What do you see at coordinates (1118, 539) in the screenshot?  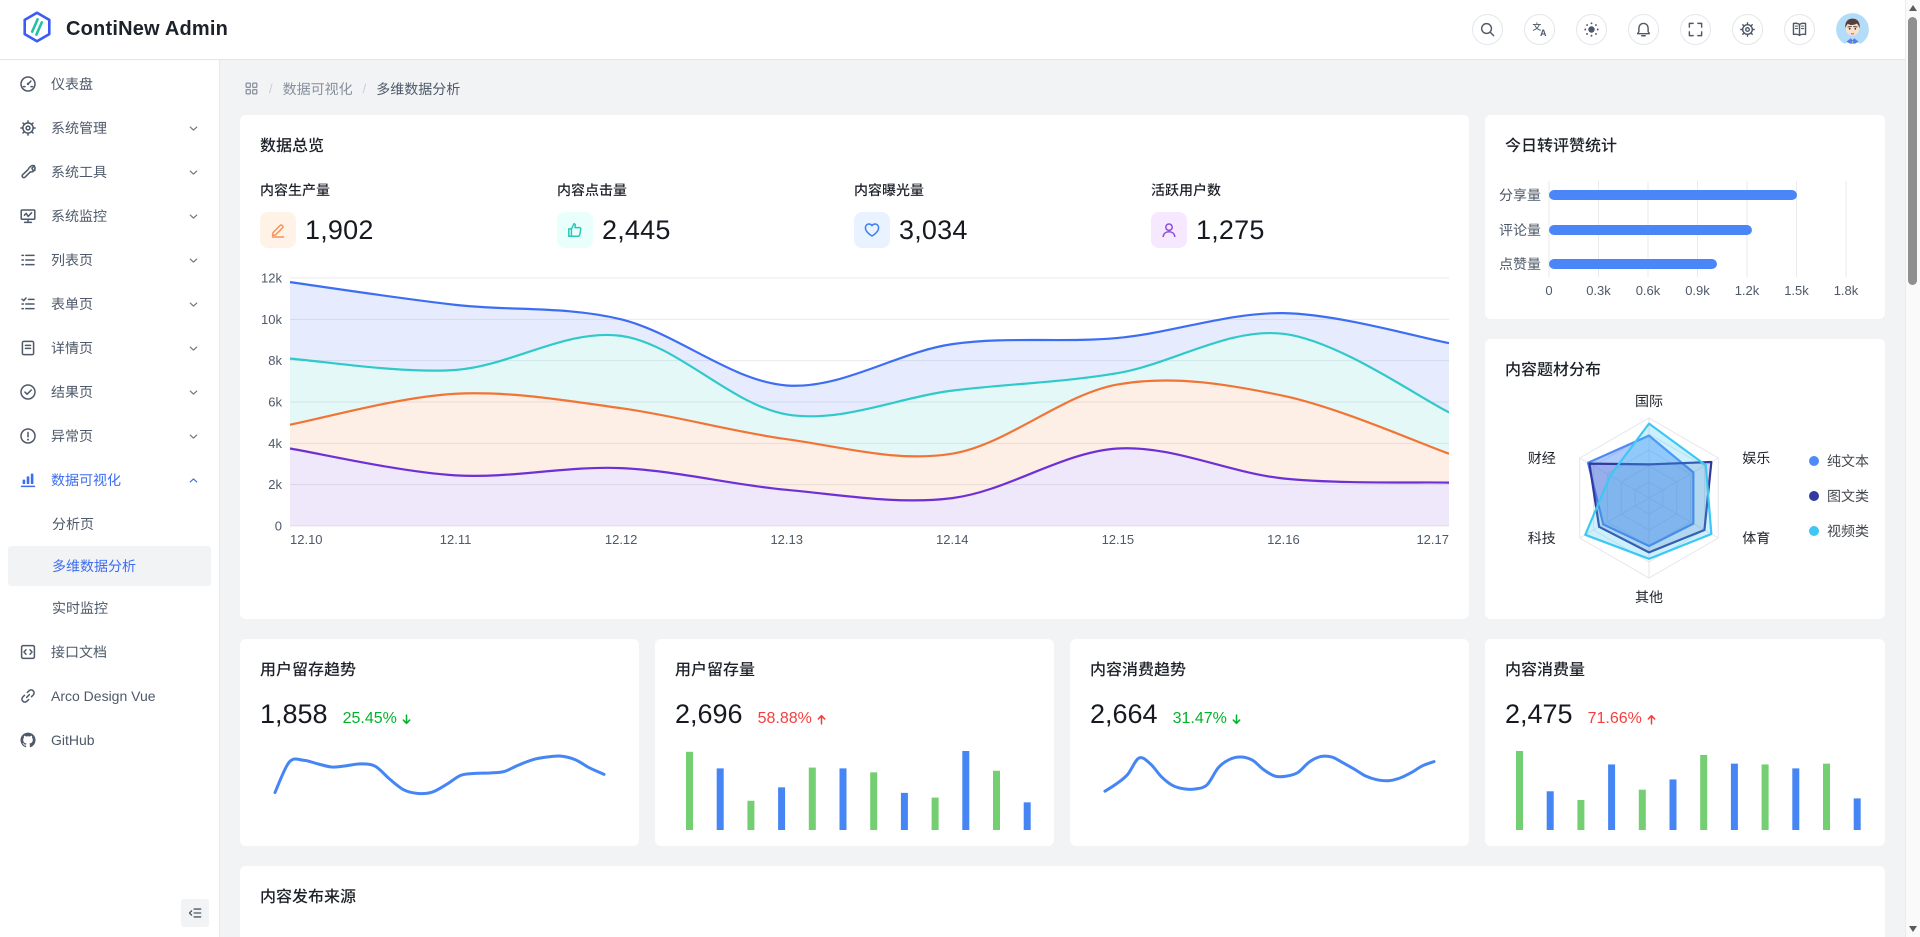 I see `svg-text: 12.15` at bounding box center [1118, 539].